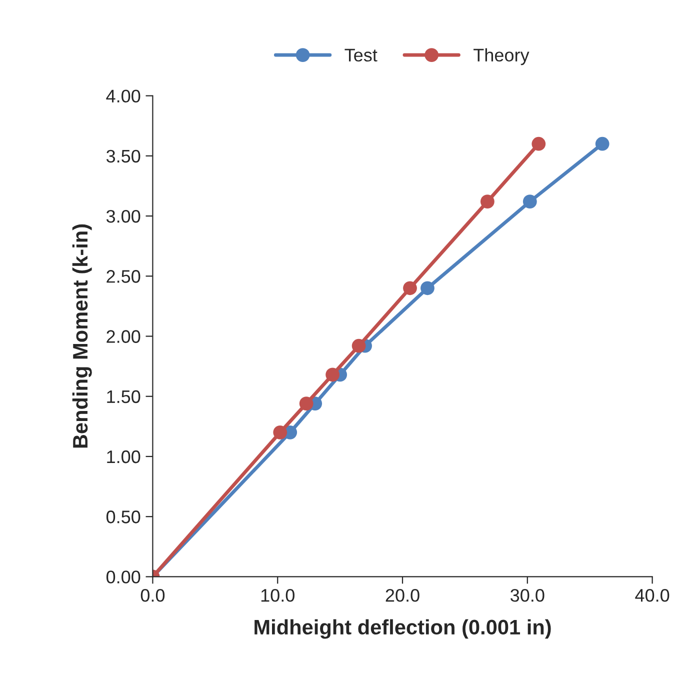 This screenshot has width=691, height=694. Describe the element at coordinates (123, 156) in the screenshot. I see `y-tick-label: 3.50` at that location.